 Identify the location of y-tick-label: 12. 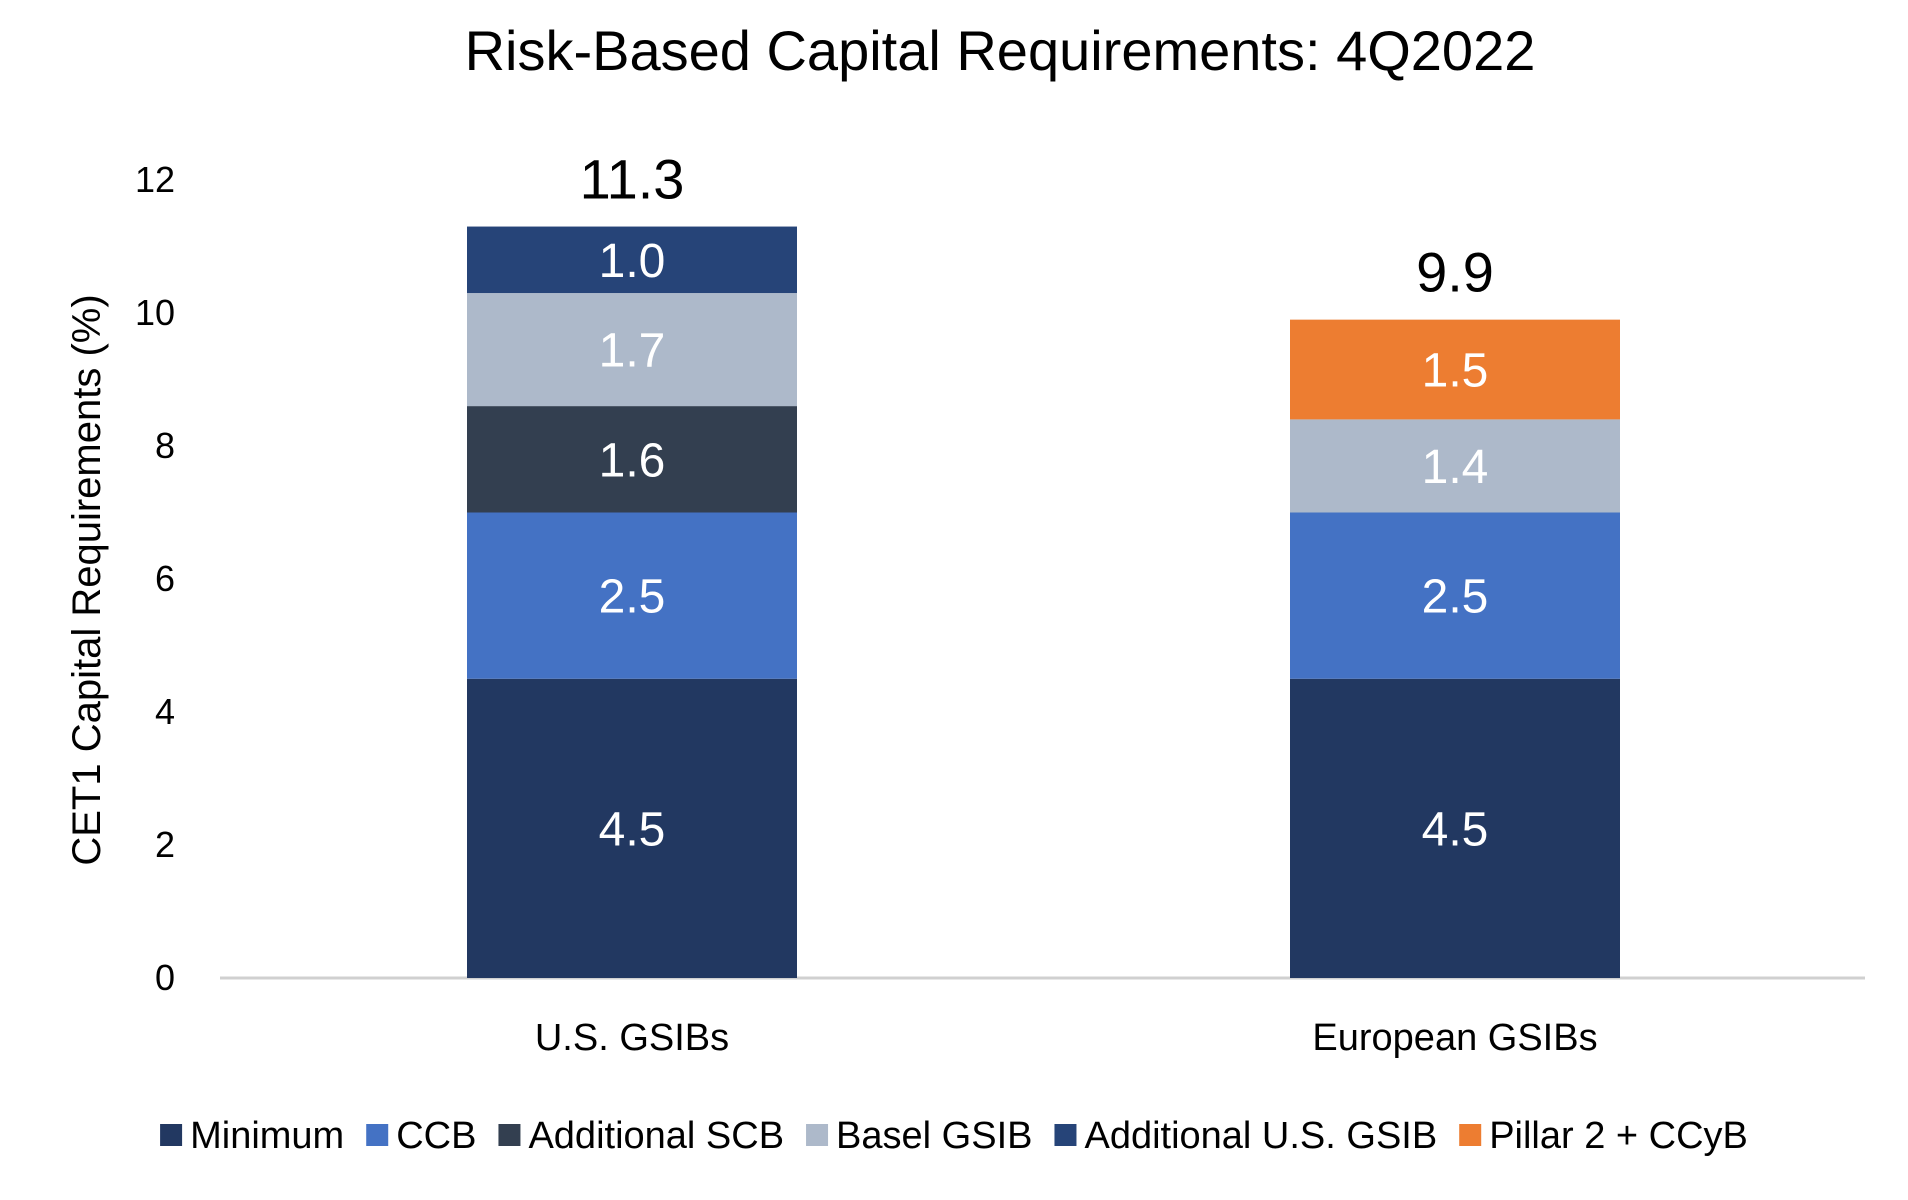
(155, 179).